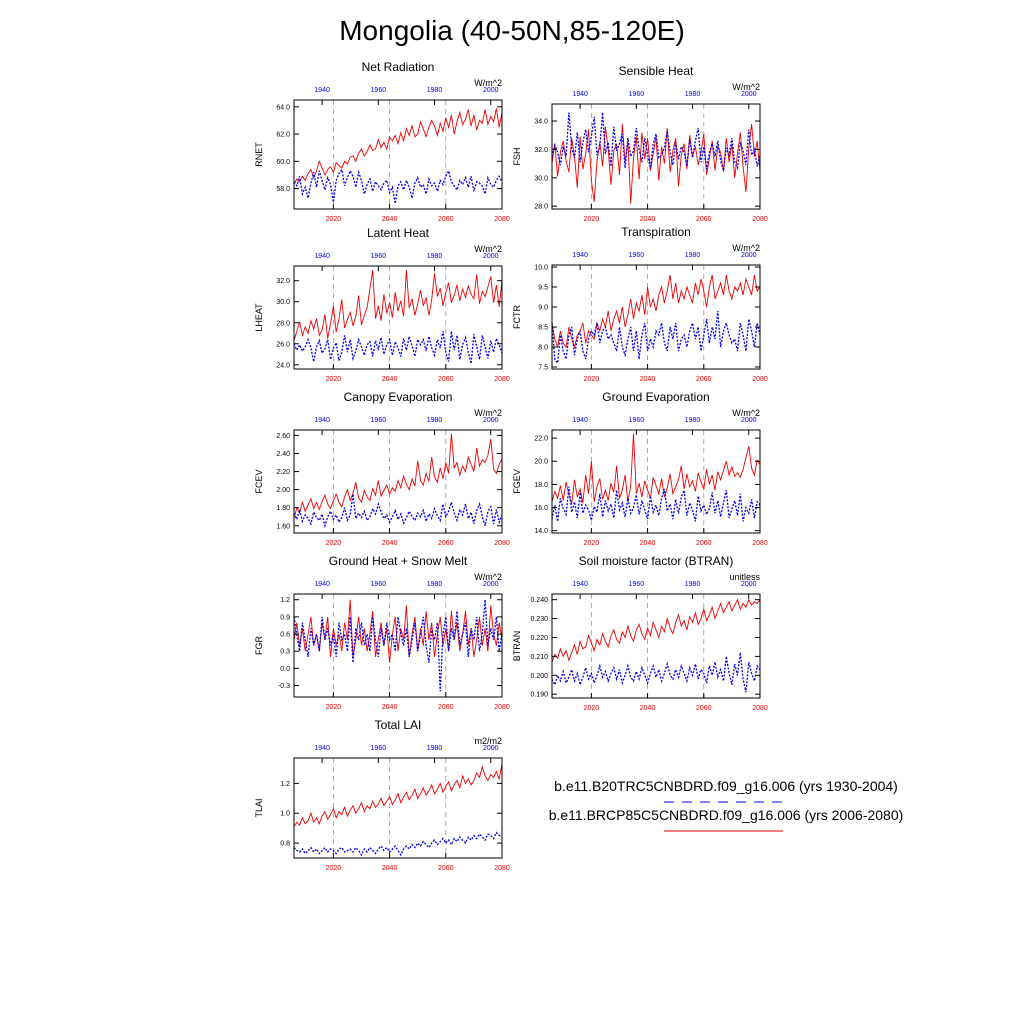  I want to click on y-axis-label: FCTR, so click(517, 317).